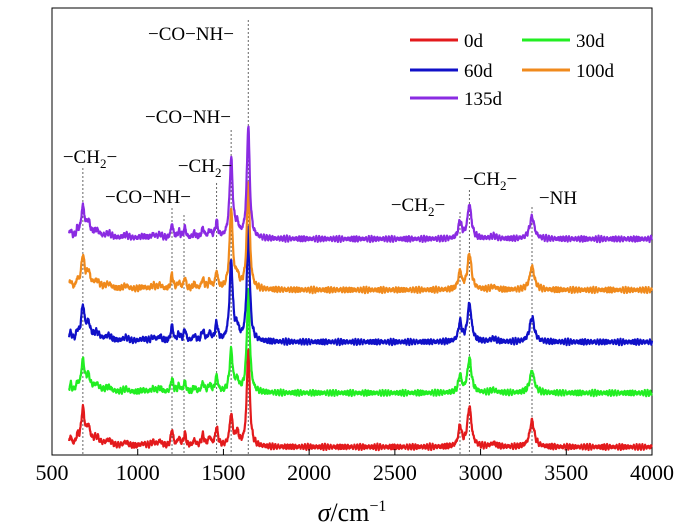  What do you see at coordinates (558, 198) in the screenshot?
I see `peak-annotation: −NH` at bounding box center [558, 198].